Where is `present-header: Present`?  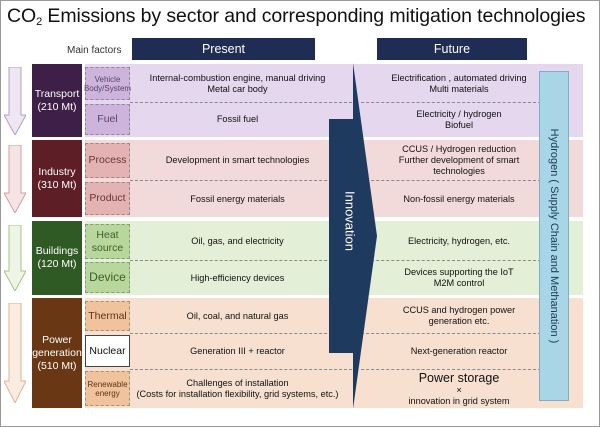
present-header: Present is located at coordinates (223, 49).